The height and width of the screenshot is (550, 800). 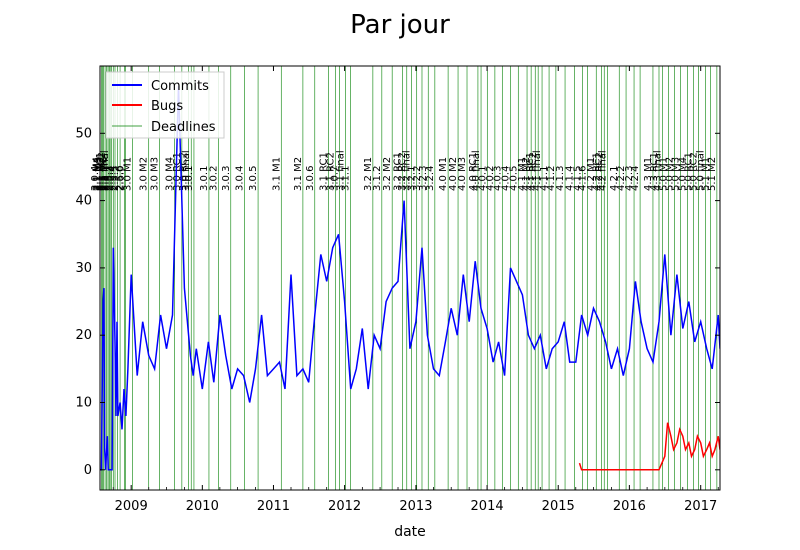 I want to click on deadline-label: 4.3 M1, so click(x=648, y=174).